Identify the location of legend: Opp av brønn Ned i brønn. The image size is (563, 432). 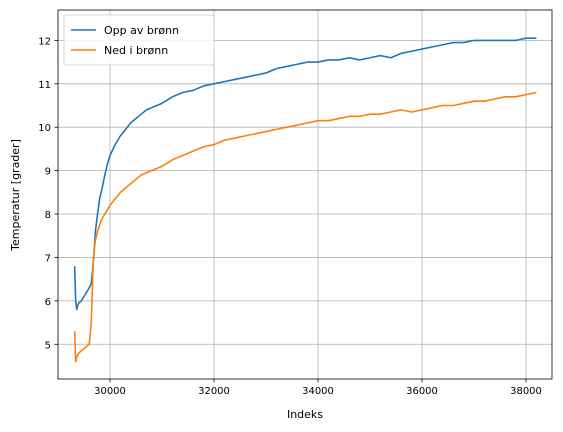
(139, 40).